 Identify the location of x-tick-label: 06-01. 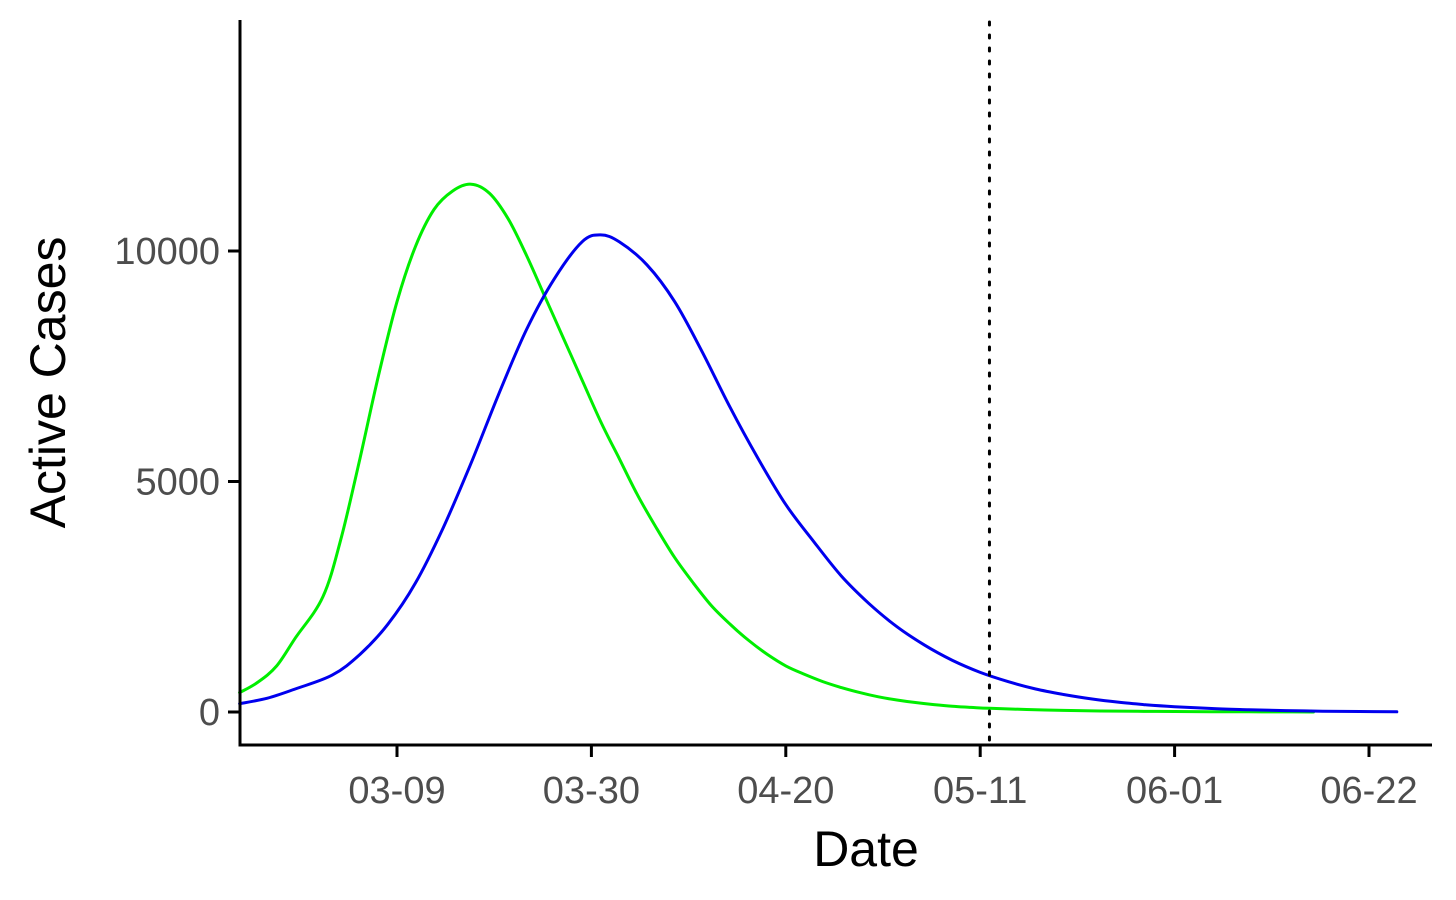
(1174, 791).